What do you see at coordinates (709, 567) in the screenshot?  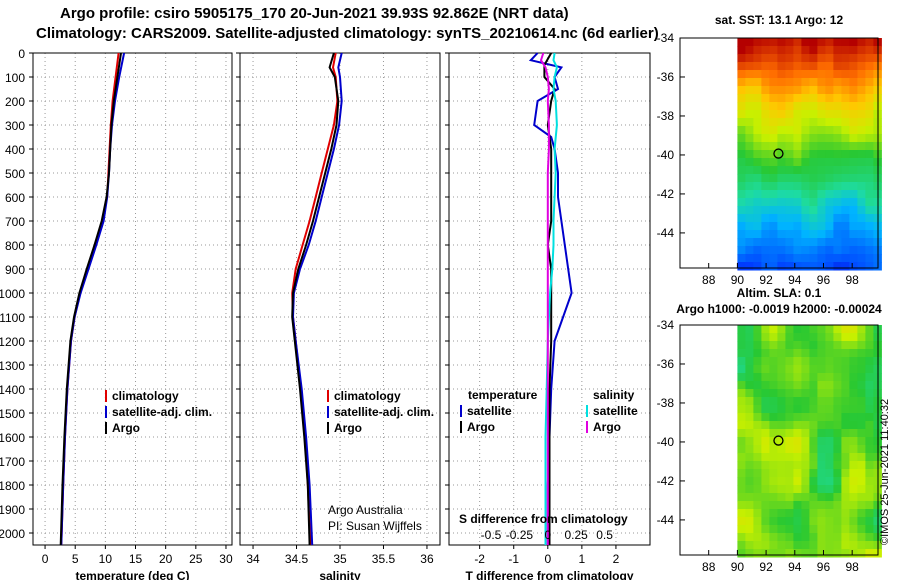 I see `map-xtick-label: 88` at bounding box center [709, 567].